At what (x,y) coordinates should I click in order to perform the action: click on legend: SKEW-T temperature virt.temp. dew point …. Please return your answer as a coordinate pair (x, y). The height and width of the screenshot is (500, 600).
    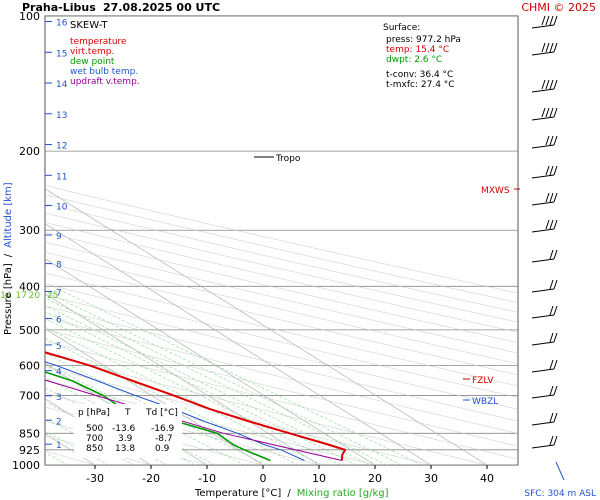
    Looking at the image, I should click on (105, 53).